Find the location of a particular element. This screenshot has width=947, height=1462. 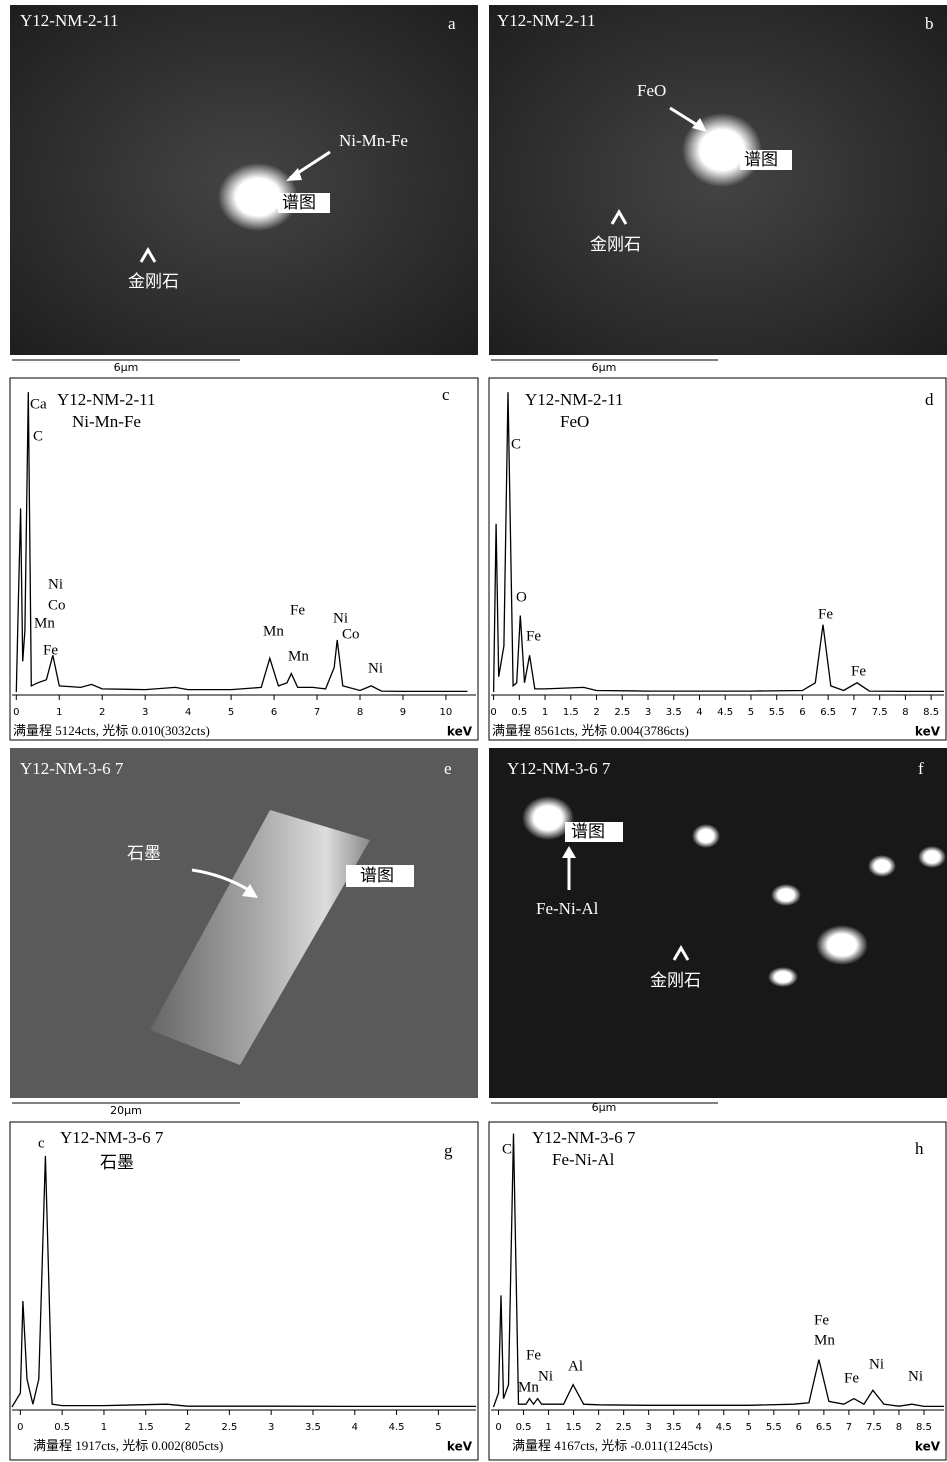

panel-letter: c is located at coordinates (446, 394).